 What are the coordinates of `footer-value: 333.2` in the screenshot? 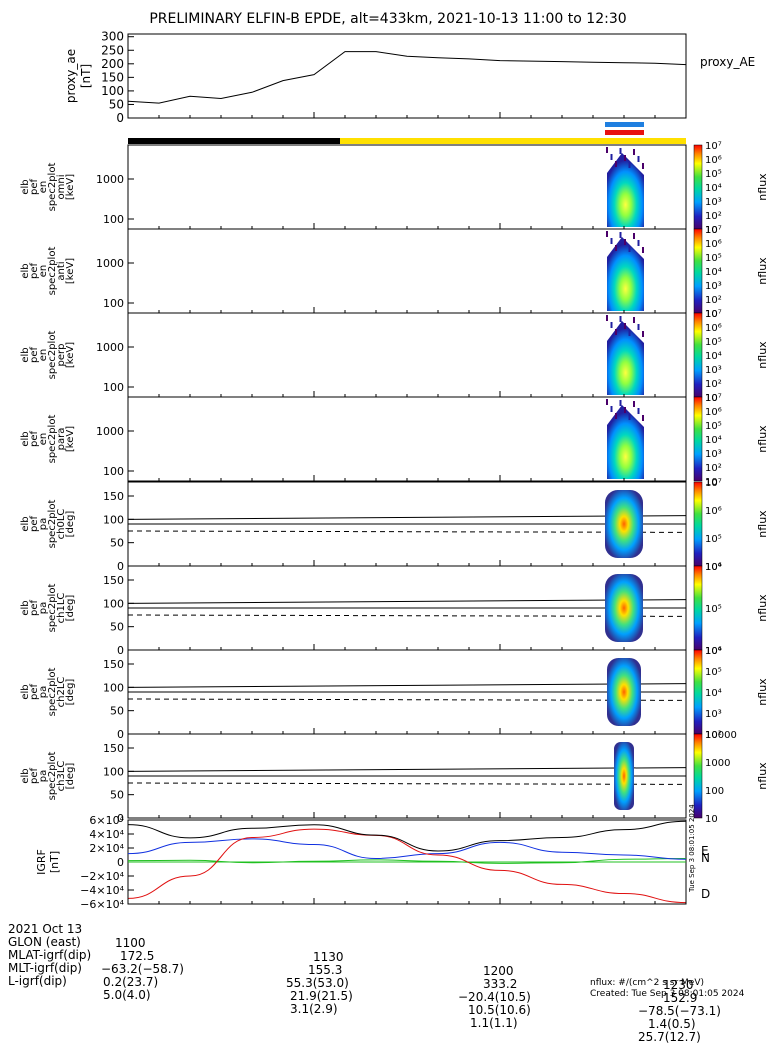 It's located at (500, 984).